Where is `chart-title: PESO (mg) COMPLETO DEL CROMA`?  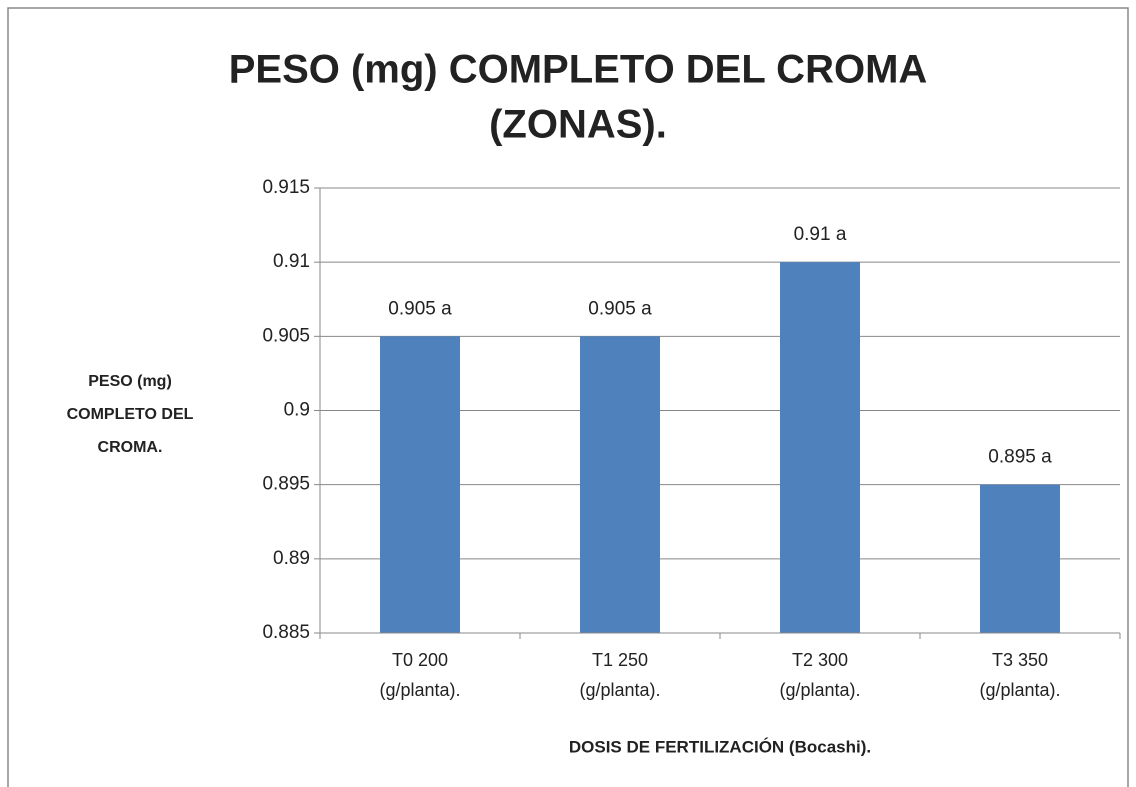
chart-title: PESO (mg) COMPLETO DEL CROMA is located at coordinates (578, 70).